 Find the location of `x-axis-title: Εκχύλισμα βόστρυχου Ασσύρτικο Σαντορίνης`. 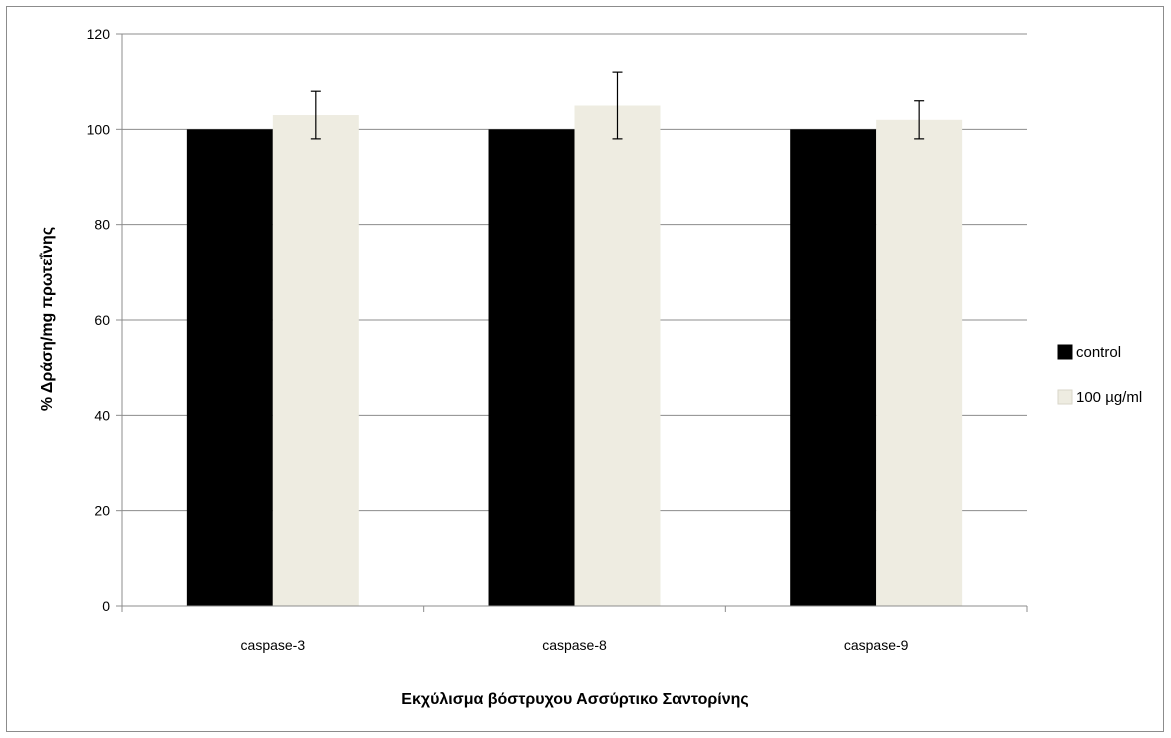

x-axis-title: Εκχύλισμα βόστρυχου Ασσύρτικο Σαντορίνης is located at coordinates (574, 699).